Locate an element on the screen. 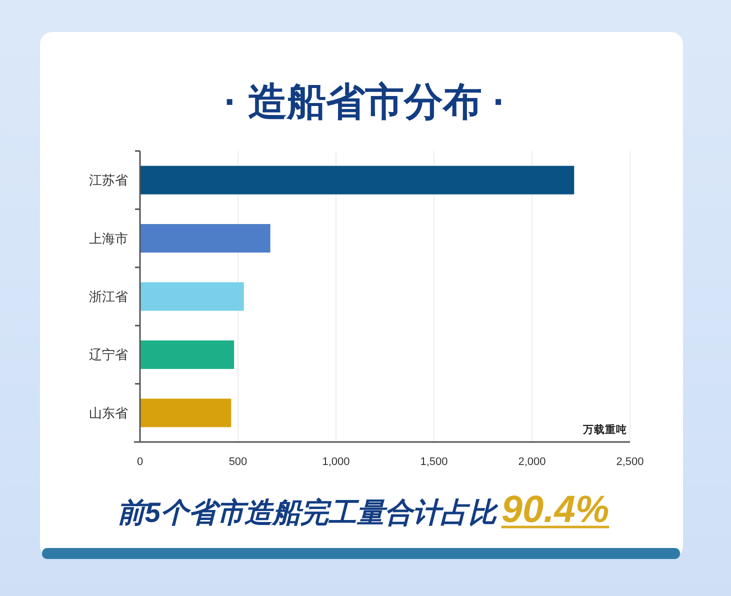 The image size is (731, 596). y-tick-label: 山东省 is located at coordinates (108, 412).